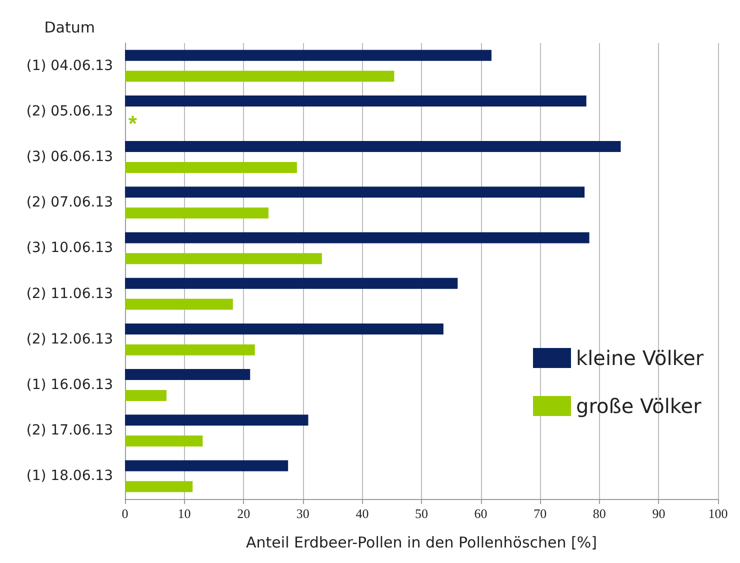 This screenshot has width=740, height=563. I want to click on y-tick-label: (2) 17.06.13, so click(69, 430).